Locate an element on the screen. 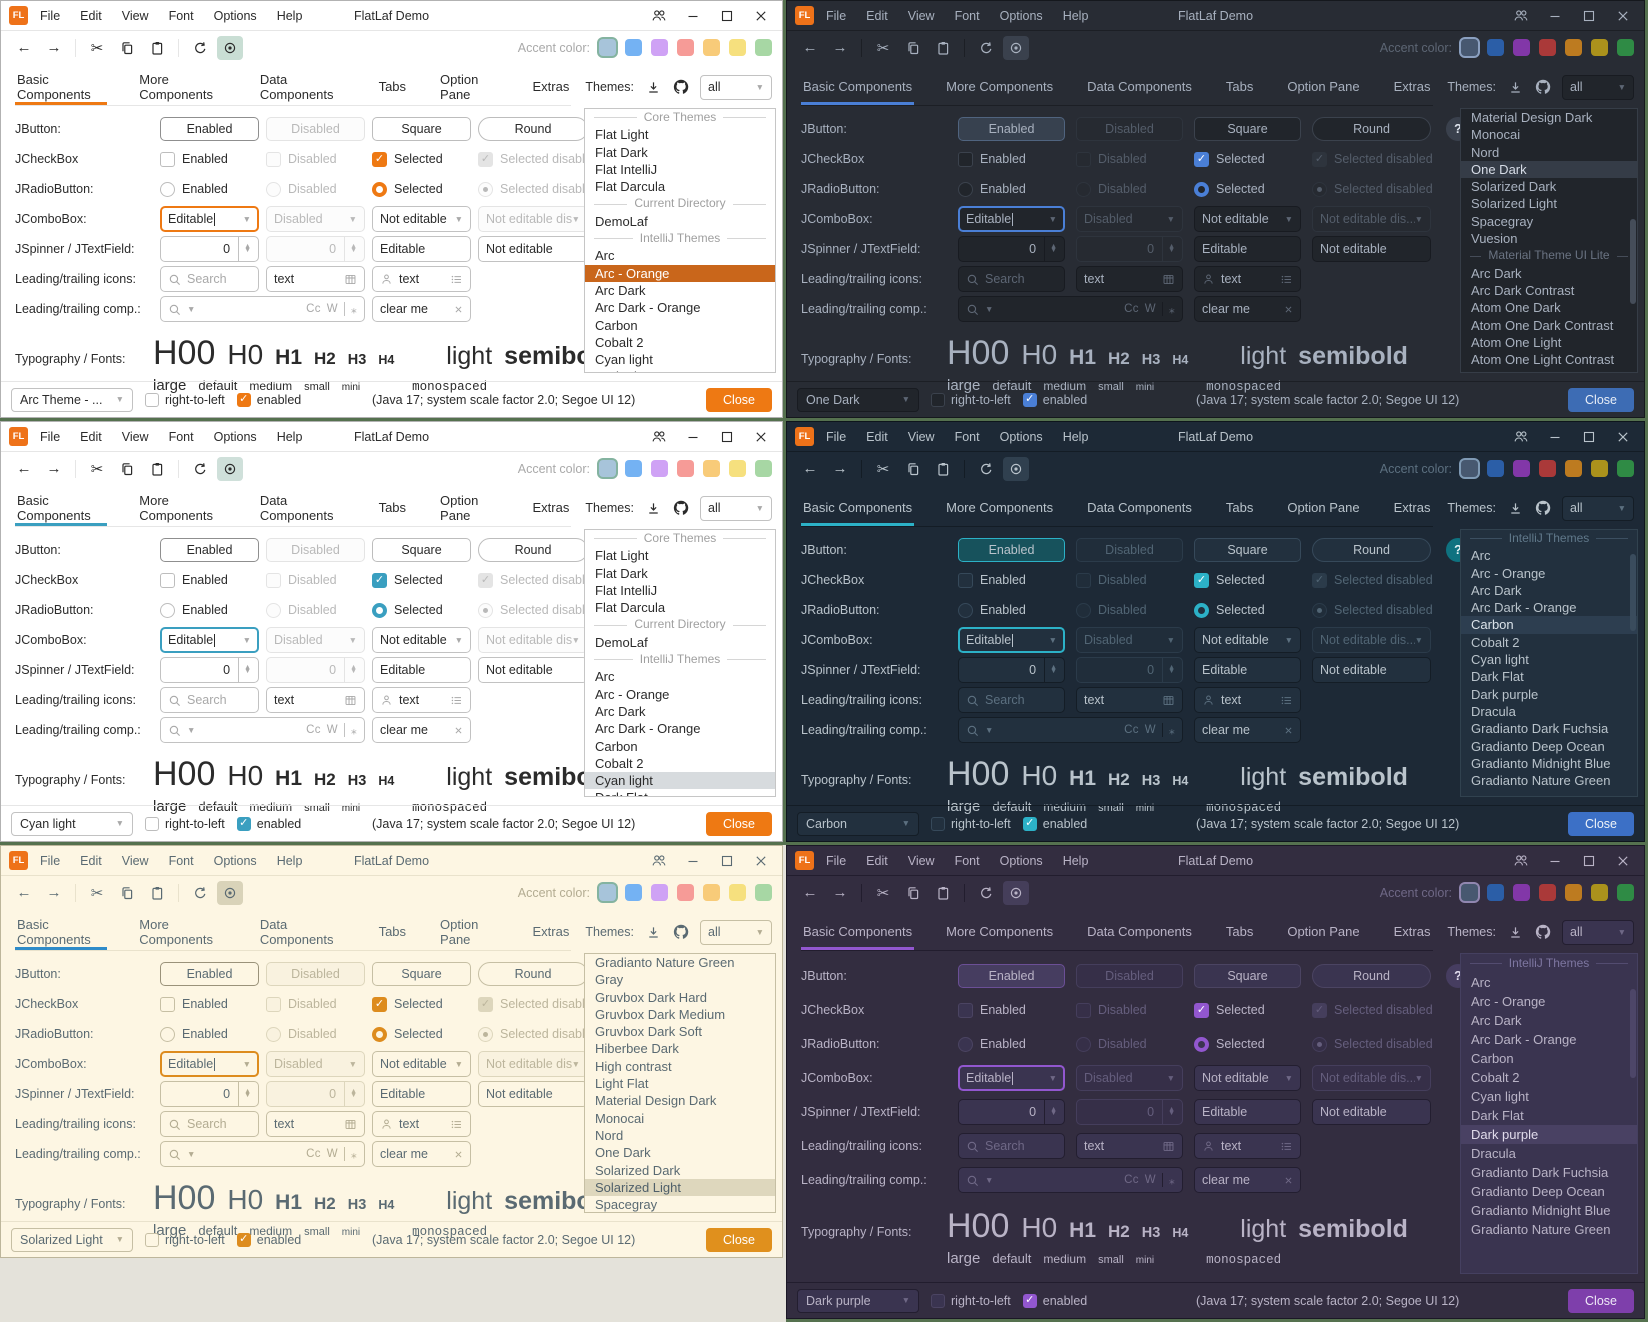 The height and width of the screenshot is (1322, 1648). theme-list-item: Gradianto Midnight Blue is located at coordinates (1541, 763).